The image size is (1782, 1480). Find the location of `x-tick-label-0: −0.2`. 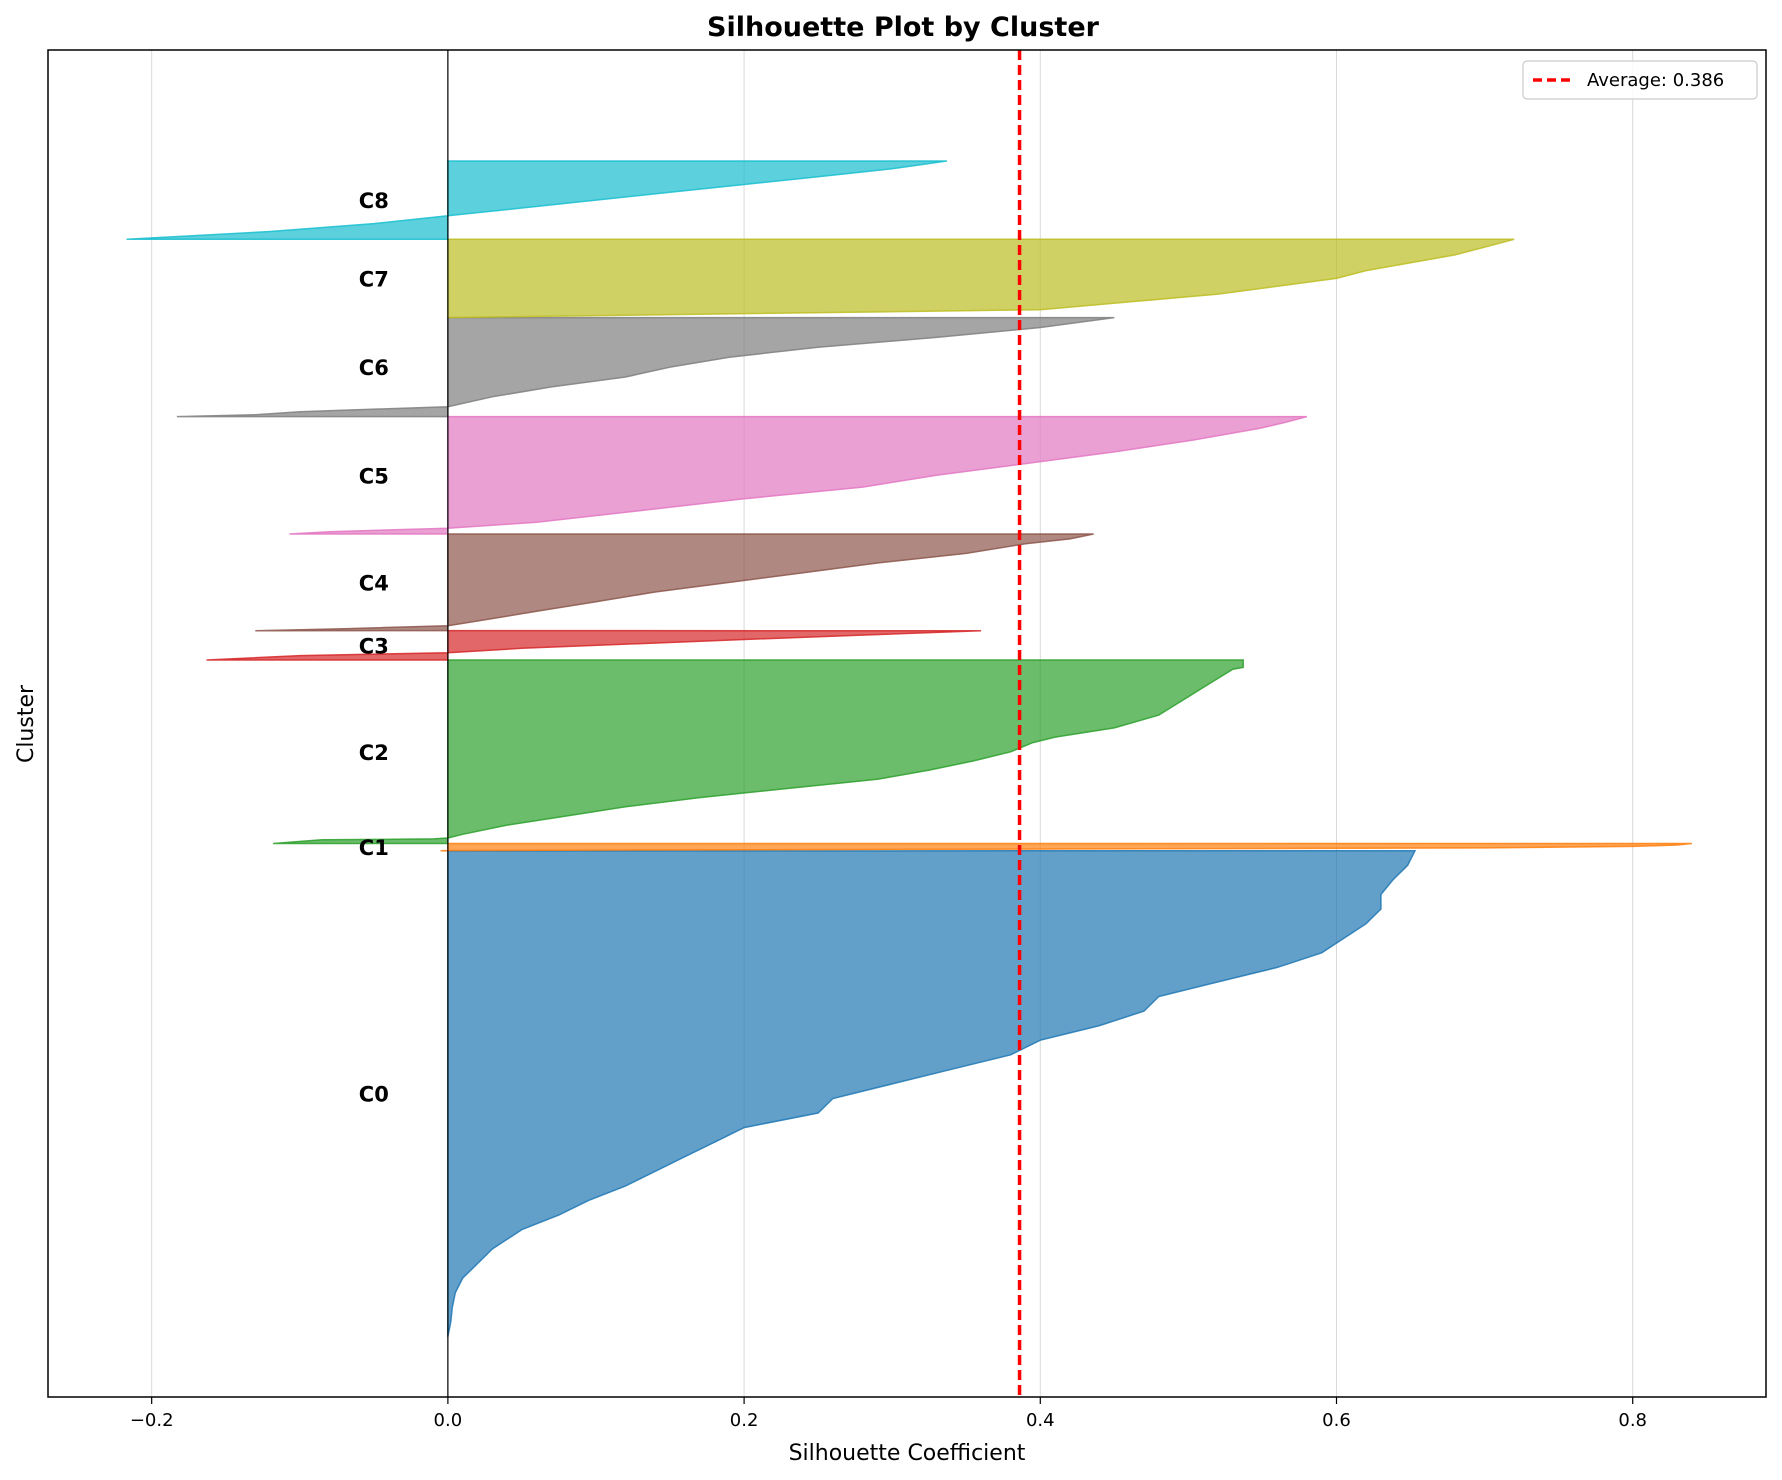

x-tick-label-0: −0.2 is located at coordinates (152, 1420).